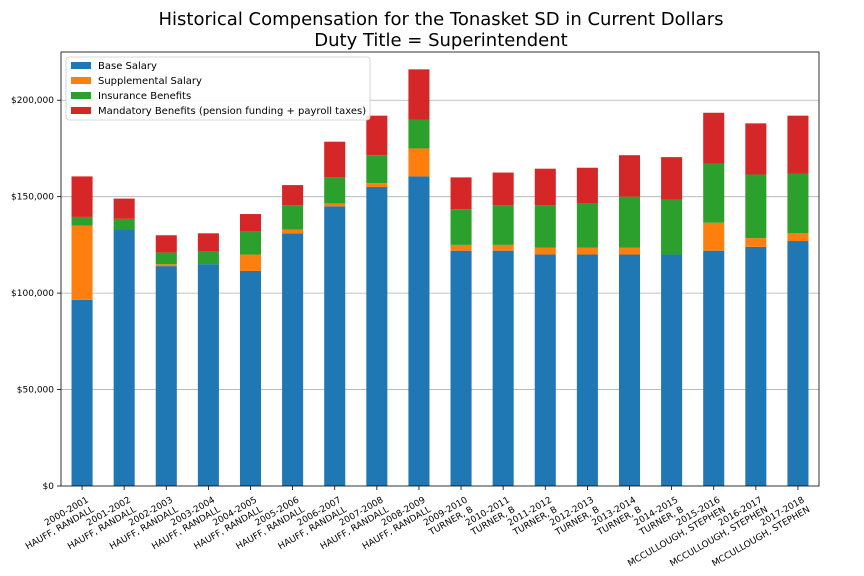 Image resolution: width=864 pixels, height=576 pixels. I want to click on y-tick-label: $100,000, so click(32, 294).